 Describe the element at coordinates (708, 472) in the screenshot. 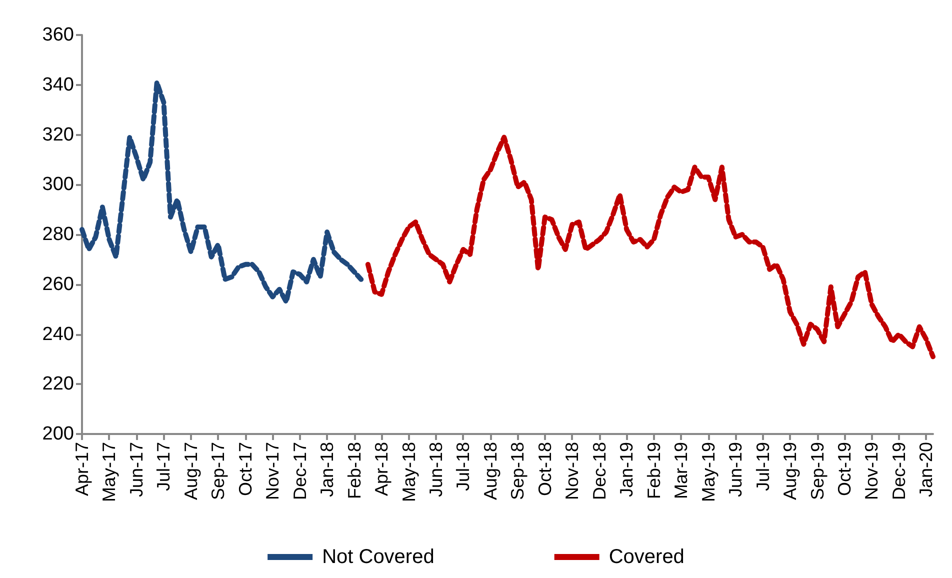

I see `x-tick-label: May-19` at that location.